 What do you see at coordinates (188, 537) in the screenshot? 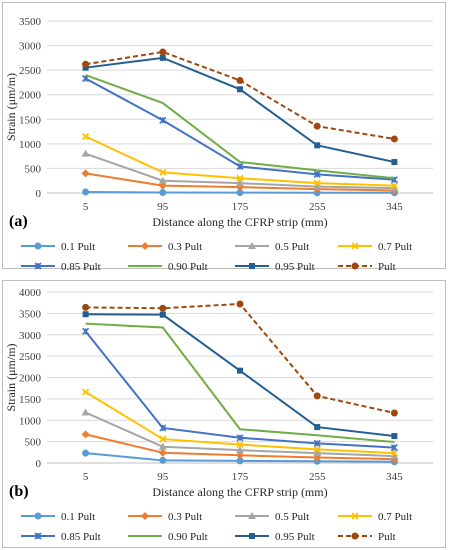
I see `chart-b-legend-label: 0.90 Pult` at bounding box center [188, 537].